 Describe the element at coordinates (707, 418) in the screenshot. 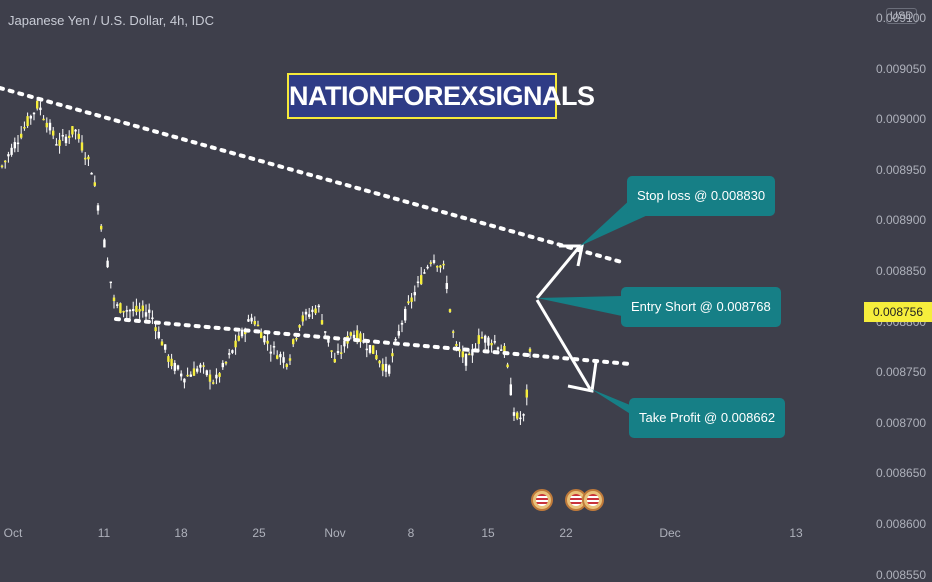

I see `take-profit-callout: Take Profit @ 0.008662` at that location.